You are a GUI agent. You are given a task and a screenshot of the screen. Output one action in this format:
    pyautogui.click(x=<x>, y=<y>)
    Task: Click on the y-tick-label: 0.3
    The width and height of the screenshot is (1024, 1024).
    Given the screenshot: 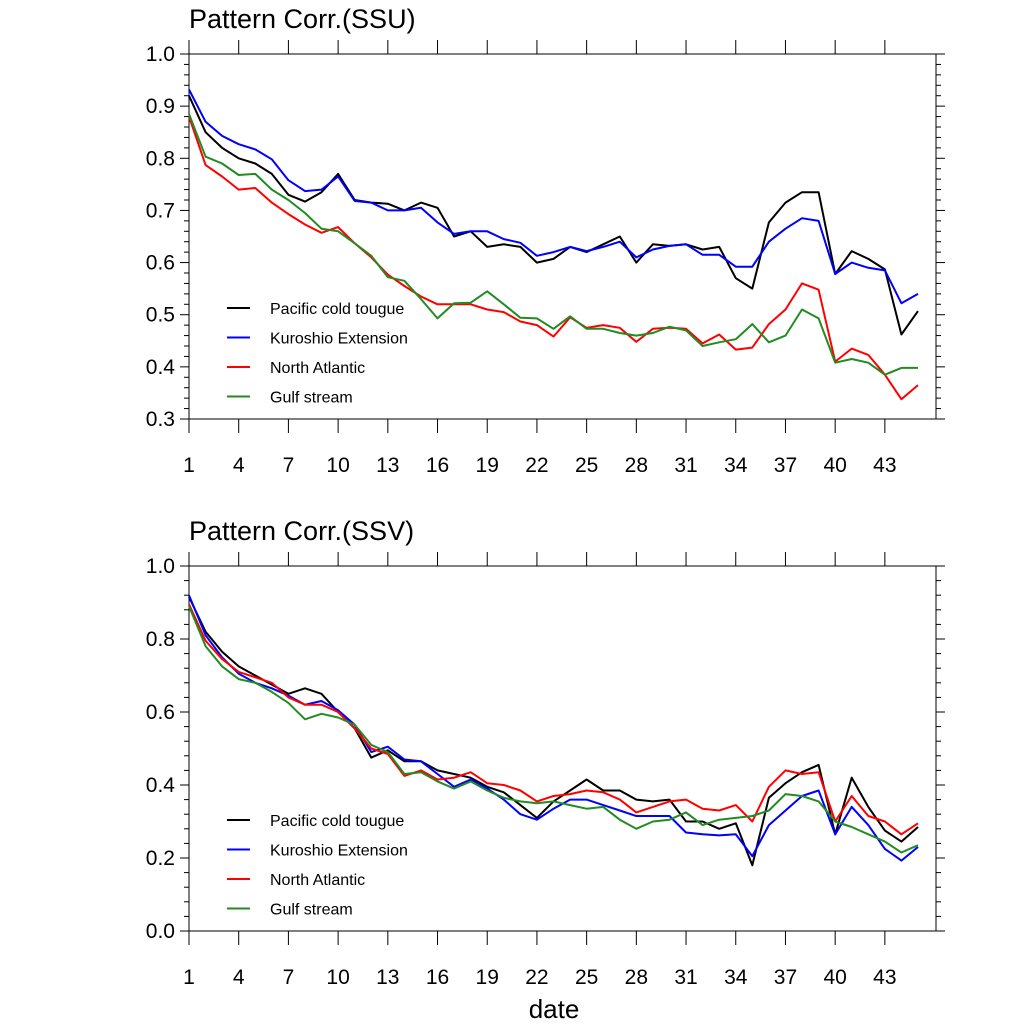 What is the action you would take?
    pyautogui.click(x=160, y=419)
    